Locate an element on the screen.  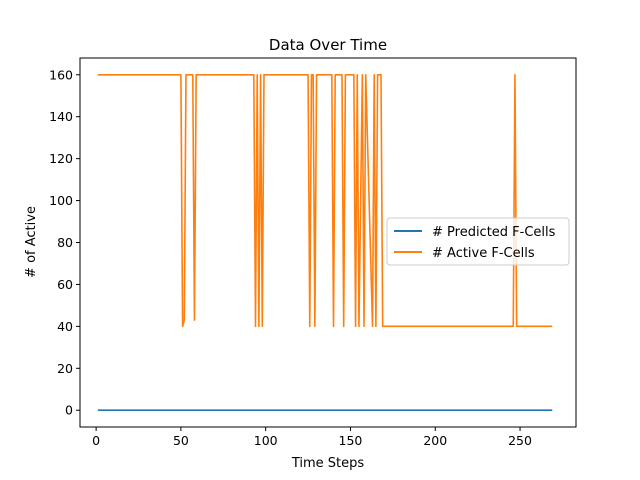
y-tick-label: 0 is located at coordinates (69, 410).